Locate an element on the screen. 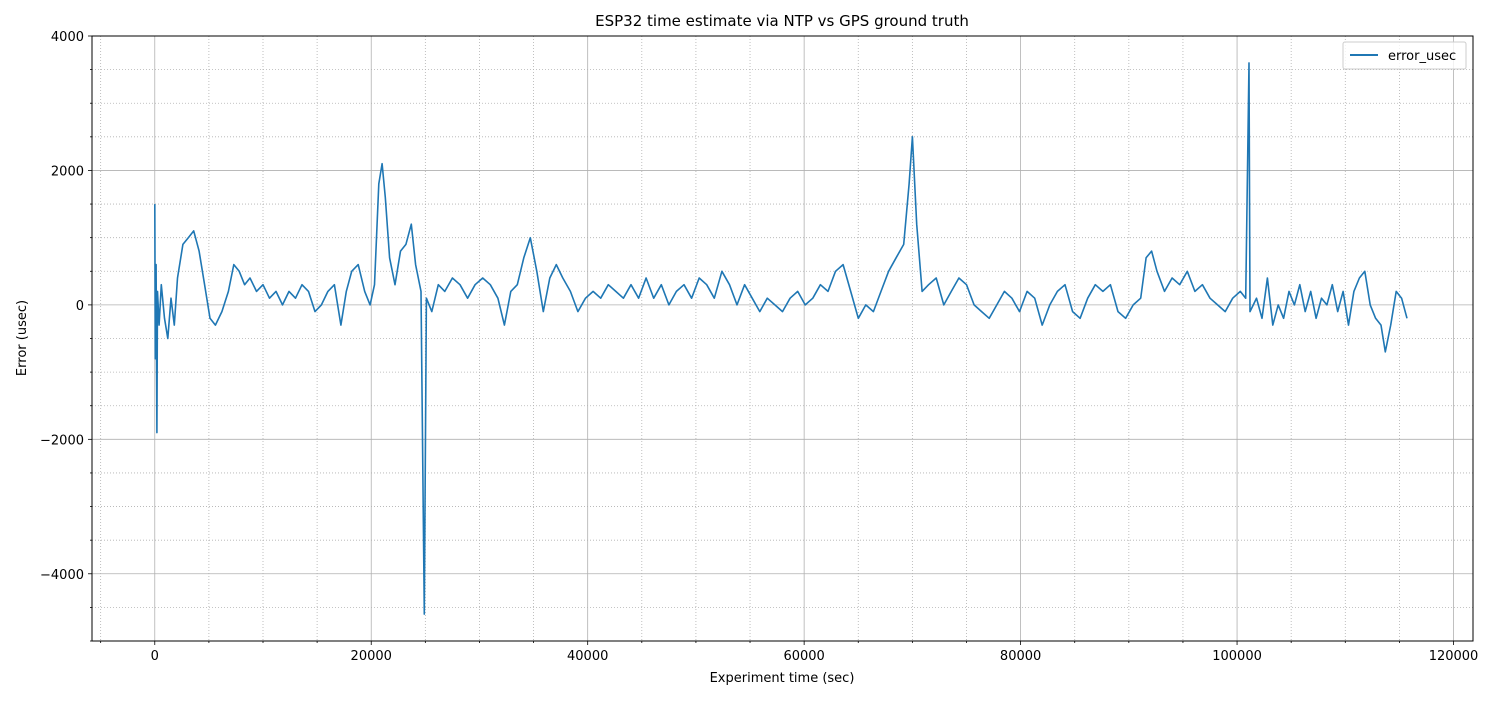  x-tick-label: 120000 is located at coordinates (1454, 656).